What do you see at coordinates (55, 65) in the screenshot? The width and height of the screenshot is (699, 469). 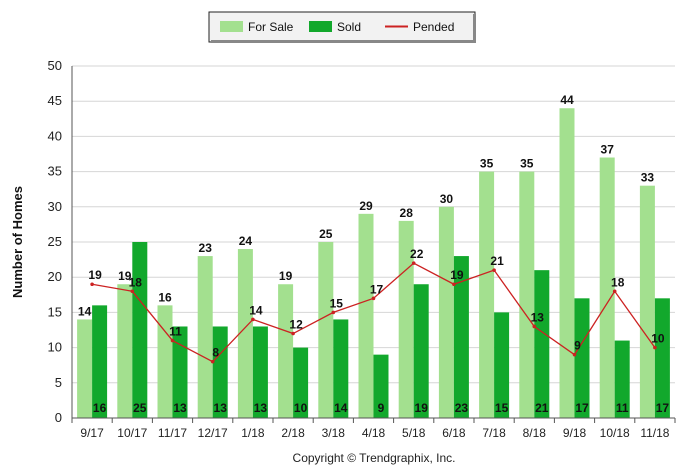 I see `y-tick-label: 50` at bounding box center [55, 65].